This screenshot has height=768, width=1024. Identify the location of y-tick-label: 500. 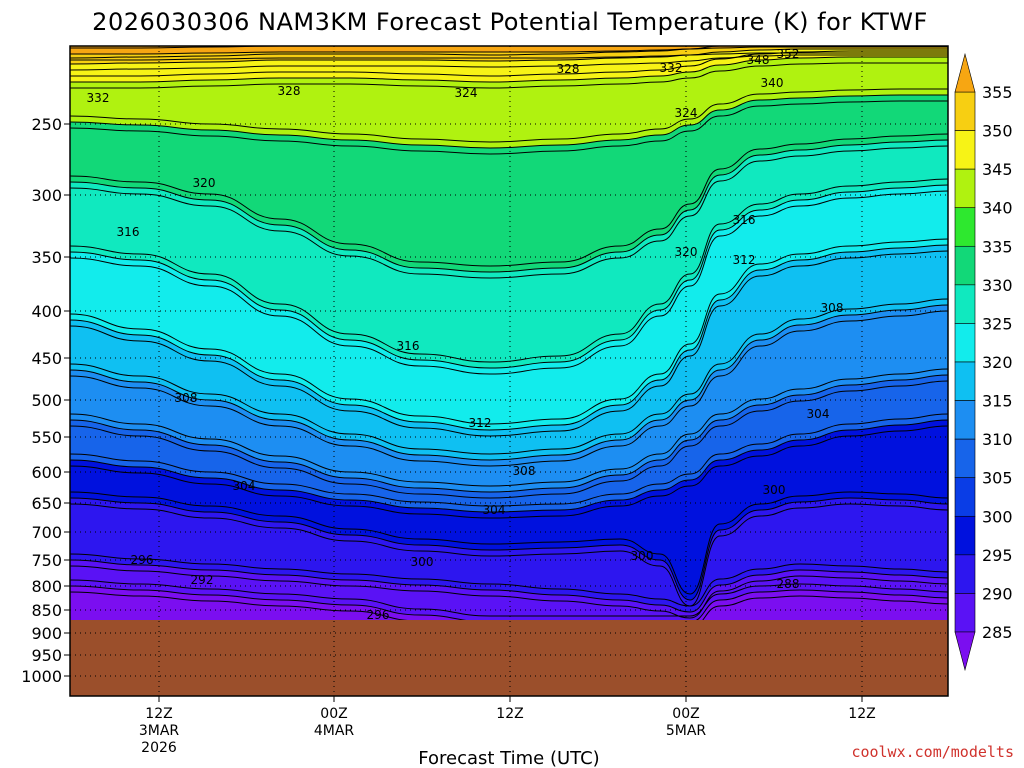
(46, 400).